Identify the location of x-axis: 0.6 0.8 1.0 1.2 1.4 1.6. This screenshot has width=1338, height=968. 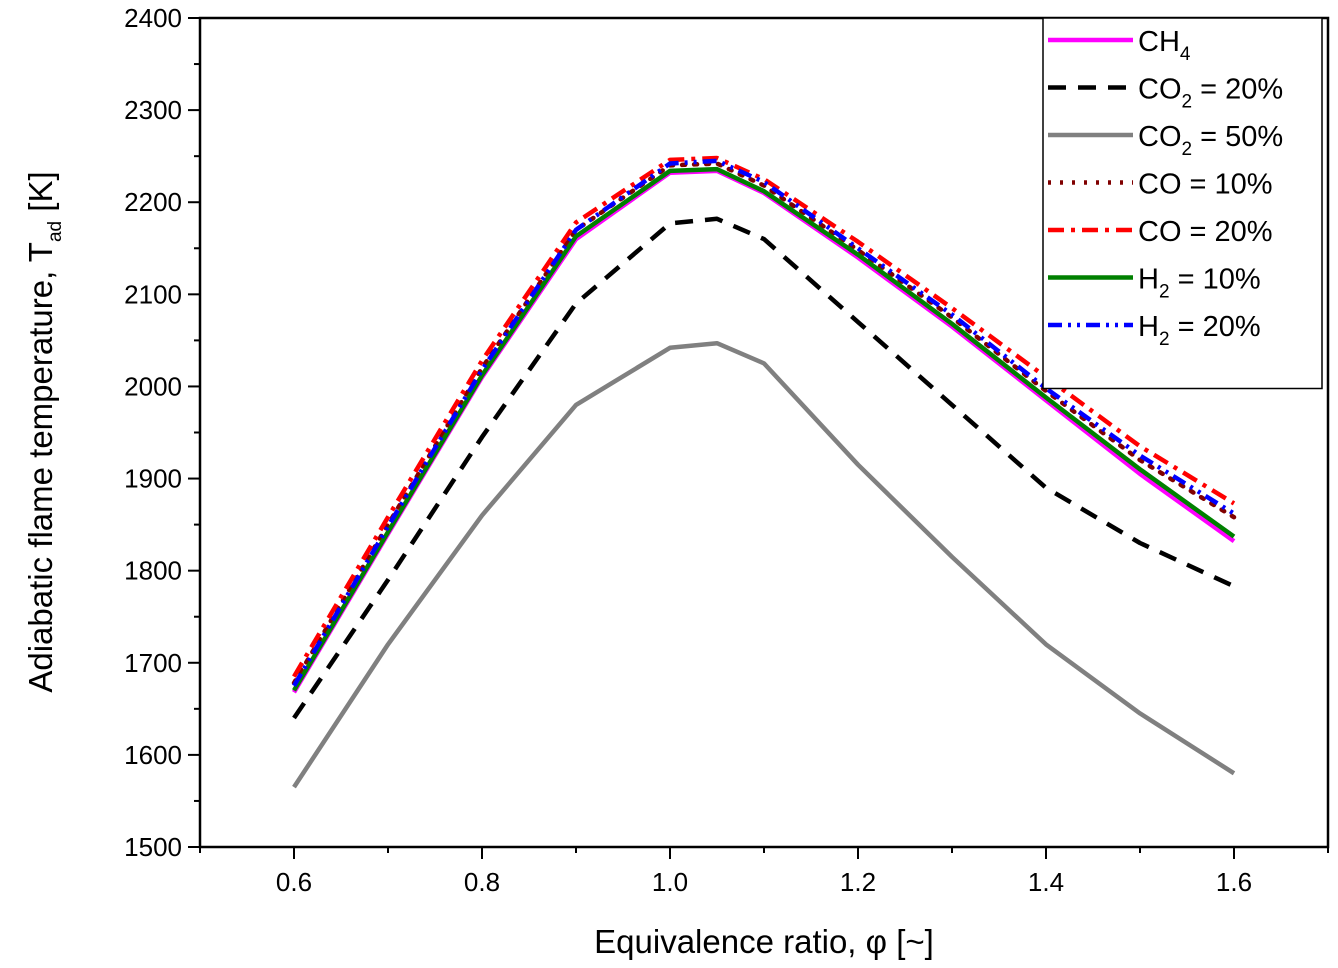
(764, 872).